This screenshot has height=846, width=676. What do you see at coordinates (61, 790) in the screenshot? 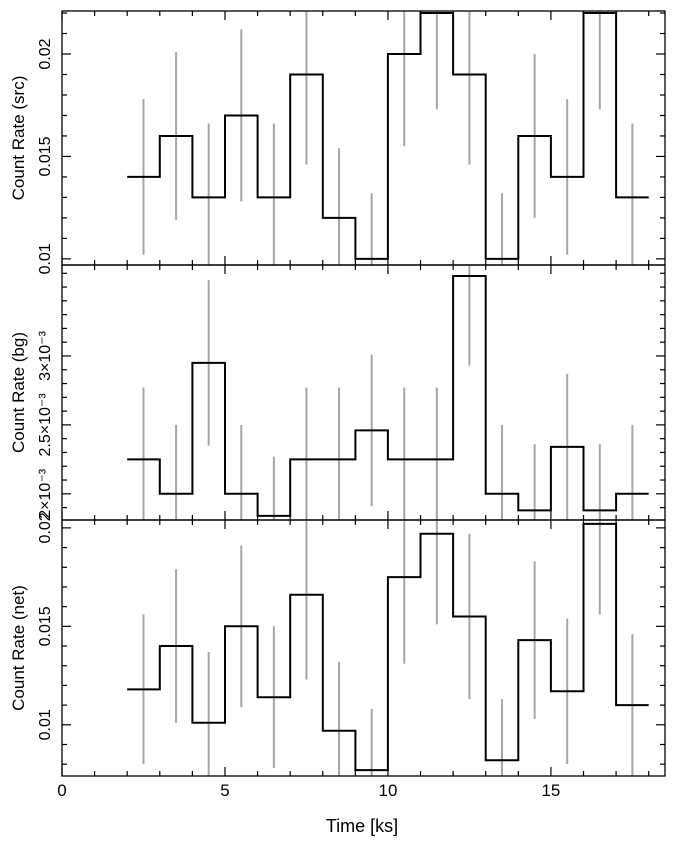
I see `x-tick-label: 0` at bounding box center [61, 790].